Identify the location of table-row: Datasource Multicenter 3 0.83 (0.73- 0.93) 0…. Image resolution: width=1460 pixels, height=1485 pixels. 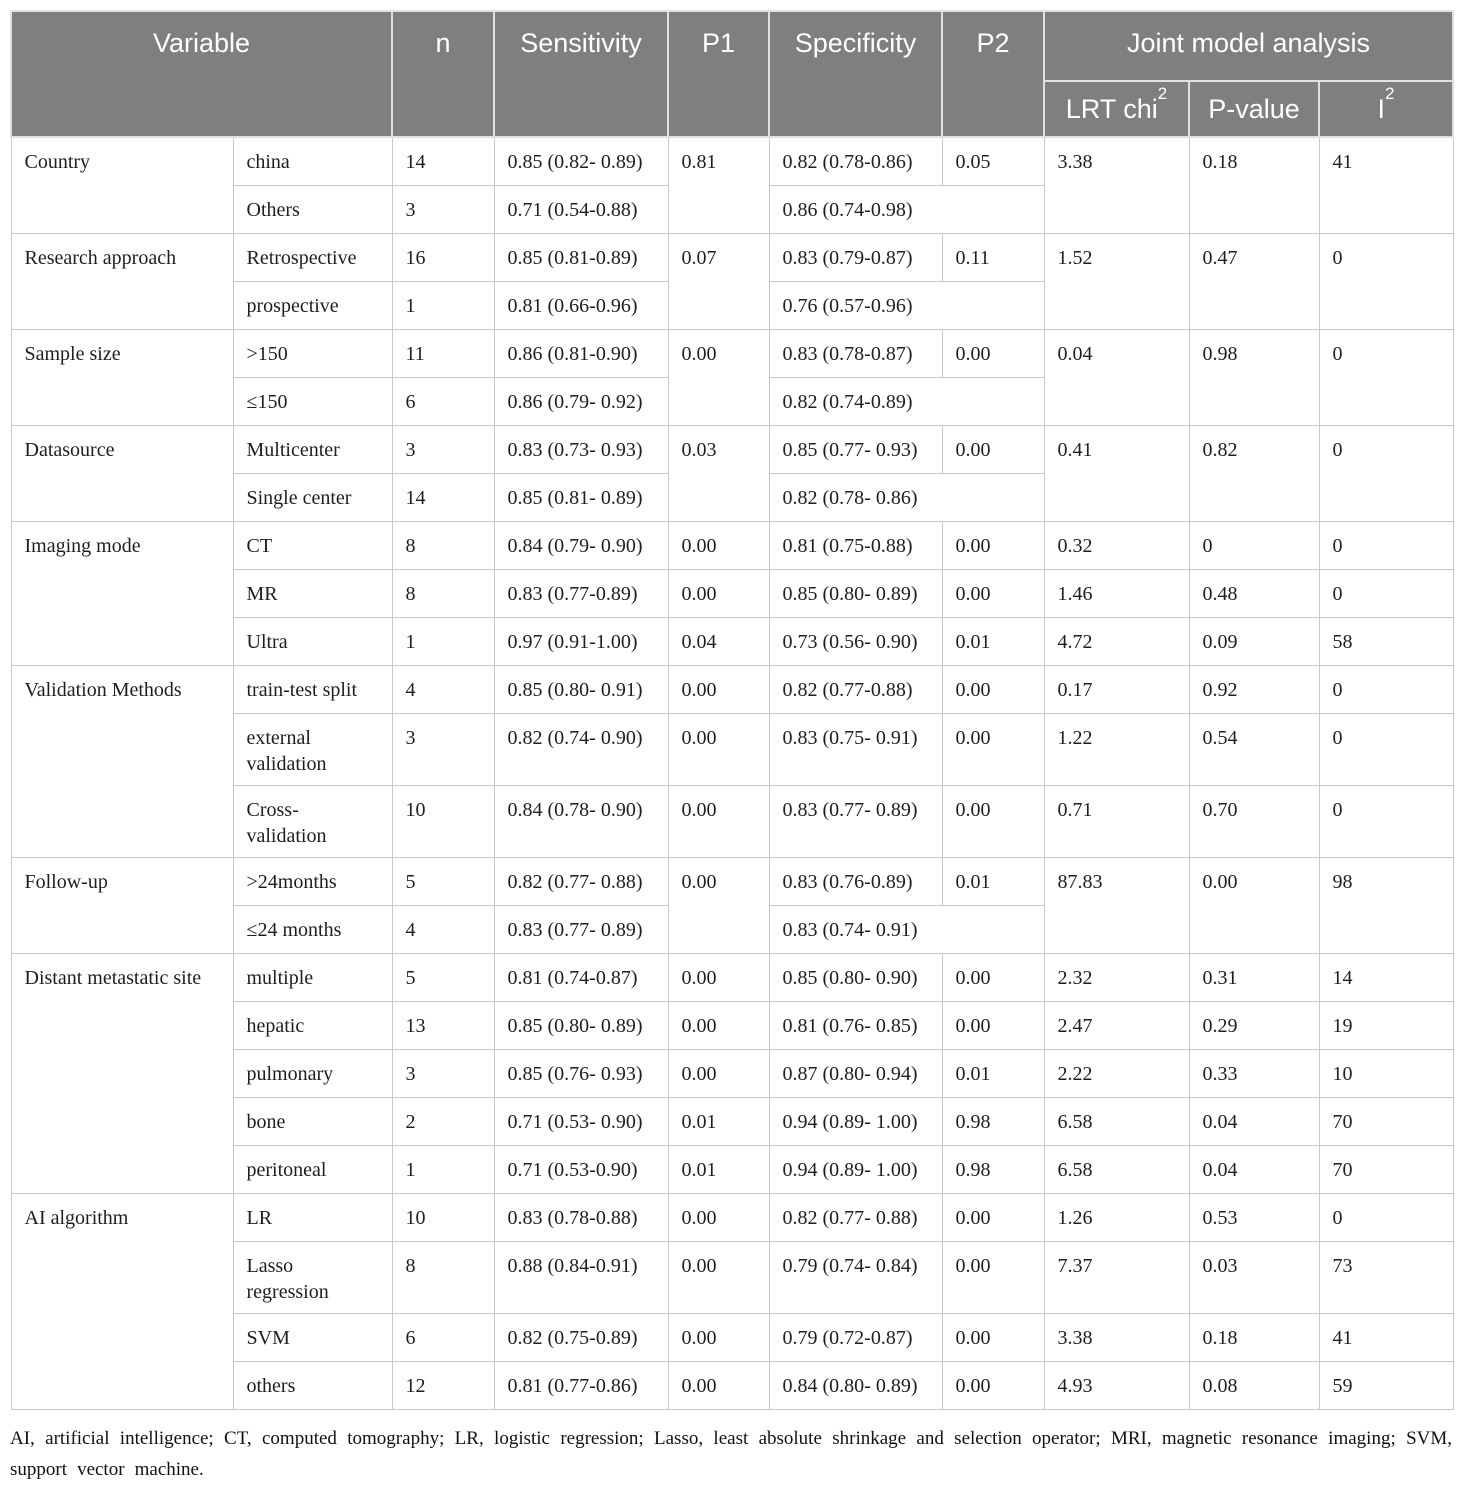
(732, 473).